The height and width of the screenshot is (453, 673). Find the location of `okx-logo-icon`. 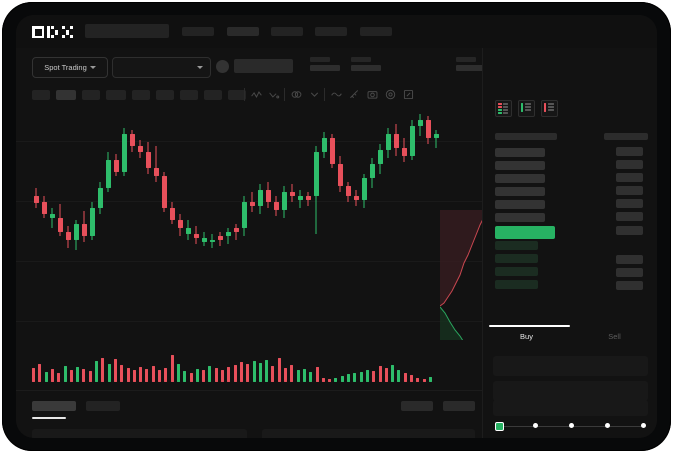

okx-logo-icon is located at coordinates (54, 32).